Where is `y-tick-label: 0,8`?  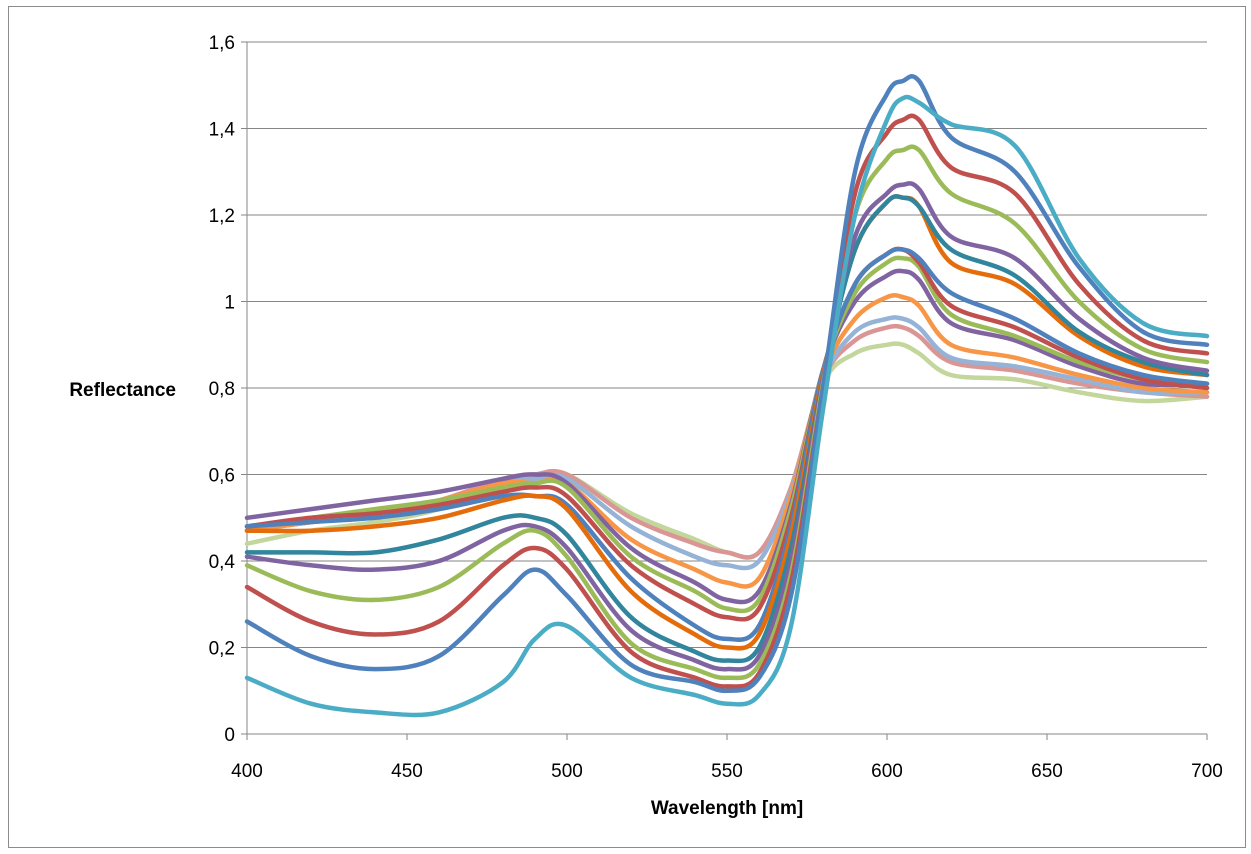 y-tick-label: 0,8 is located at coordinates (222, 389).